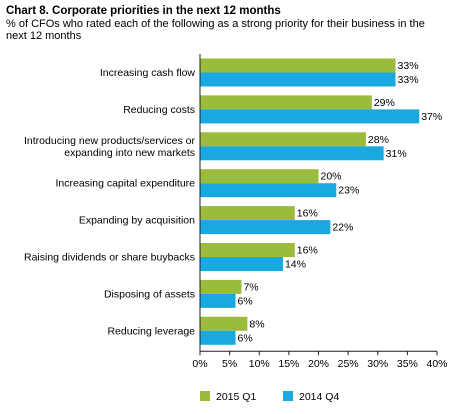 Image resolution: width=456 pixels, height=414 pixels. What do you see at coordinates (348, 191) in the screenshot?
I see `data-label: 23%` at bounding box center [348, 191].